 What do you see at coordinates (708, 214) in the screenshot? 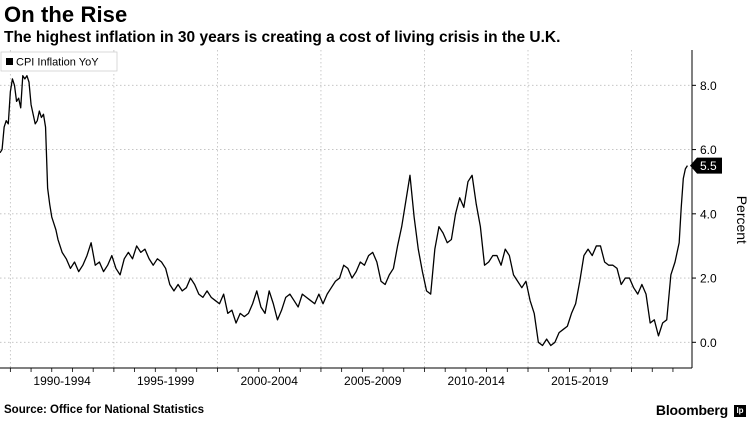
I see `y-tick-label: 4.0` at bounding box center [708, 214].